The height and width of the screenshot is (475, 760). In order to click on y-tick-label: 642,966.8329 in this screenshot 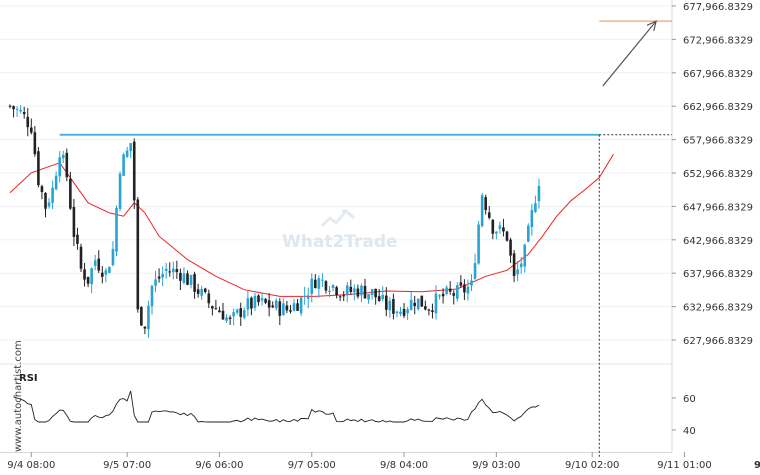, I will do `click(718, 241)`.